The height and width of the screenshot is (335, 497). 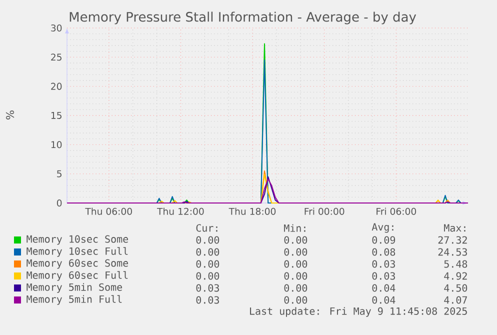 What do you see at coordinates (456, 264) in the screenshot?
I see `text: 5.48` at bounding box center [456, 264].